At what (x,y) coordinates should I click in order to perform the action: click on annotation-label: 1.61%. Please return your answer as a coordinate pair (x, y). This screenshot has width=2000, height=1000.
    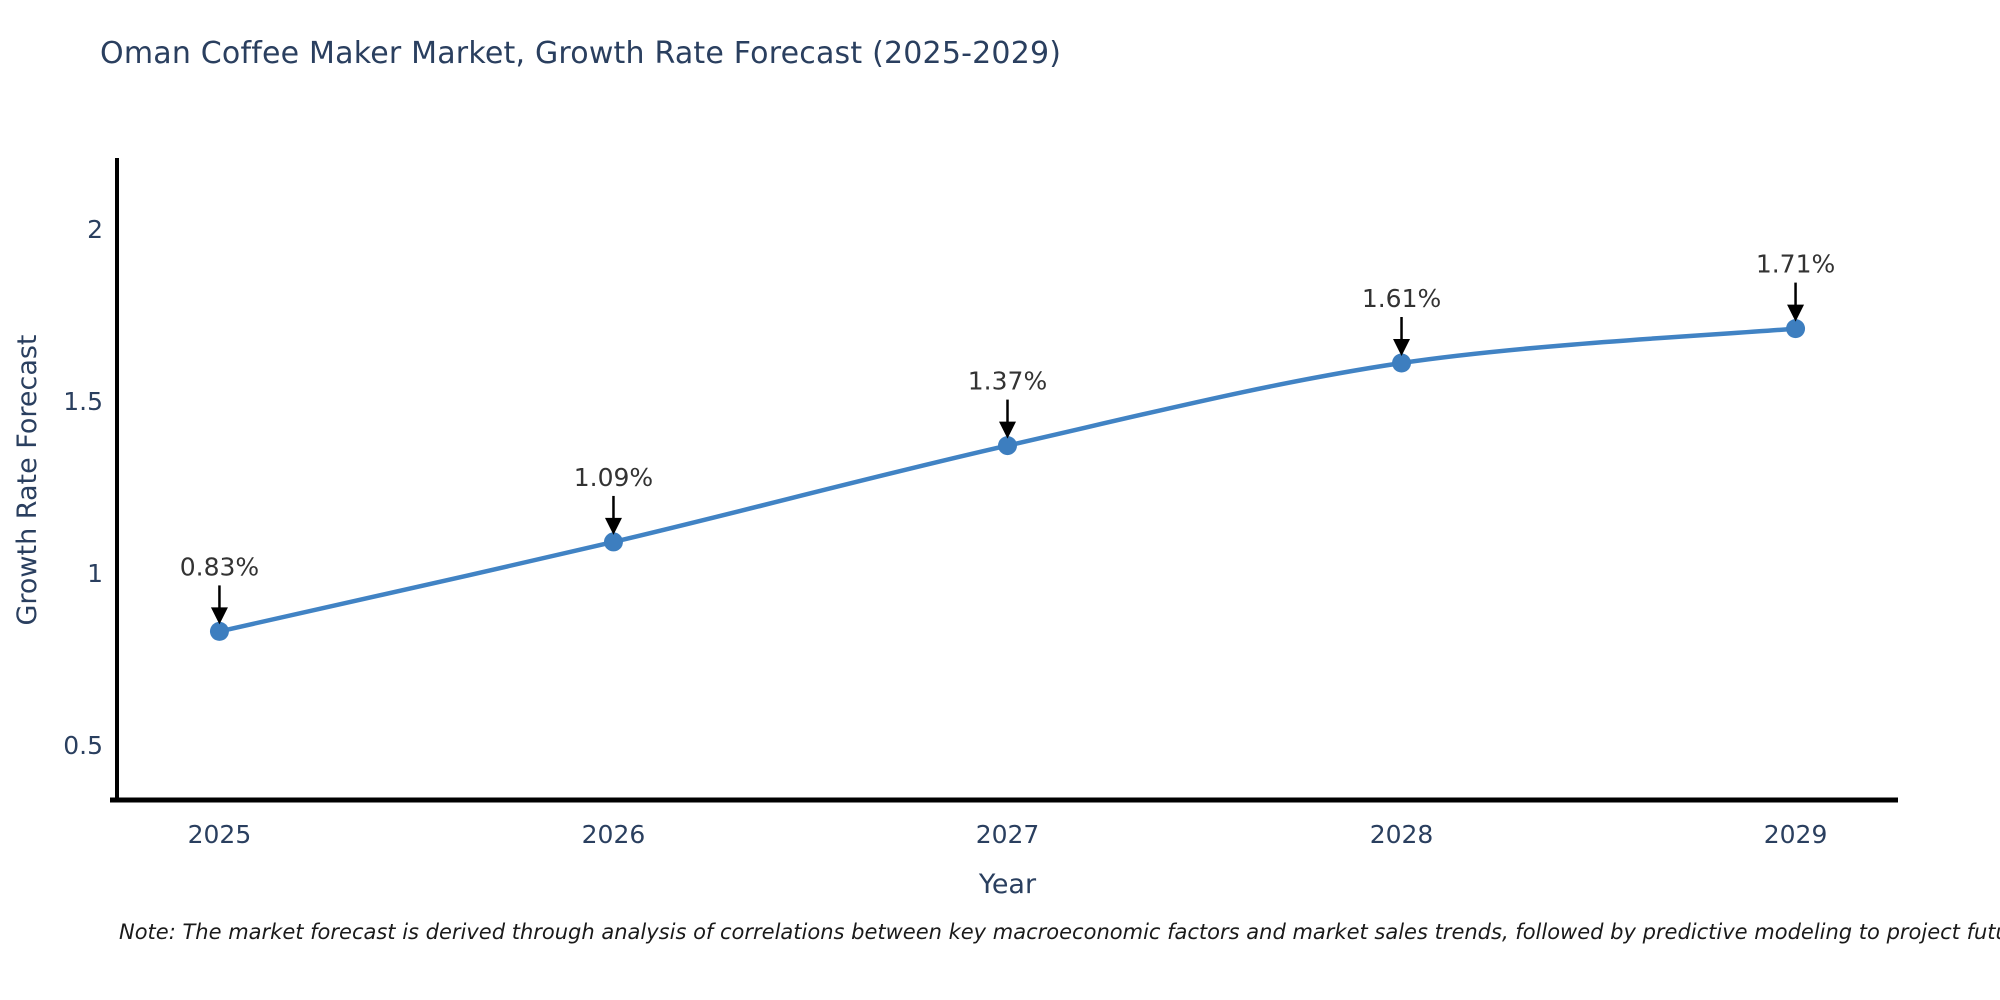
    Looking at the image, I should click on (1401, 298).